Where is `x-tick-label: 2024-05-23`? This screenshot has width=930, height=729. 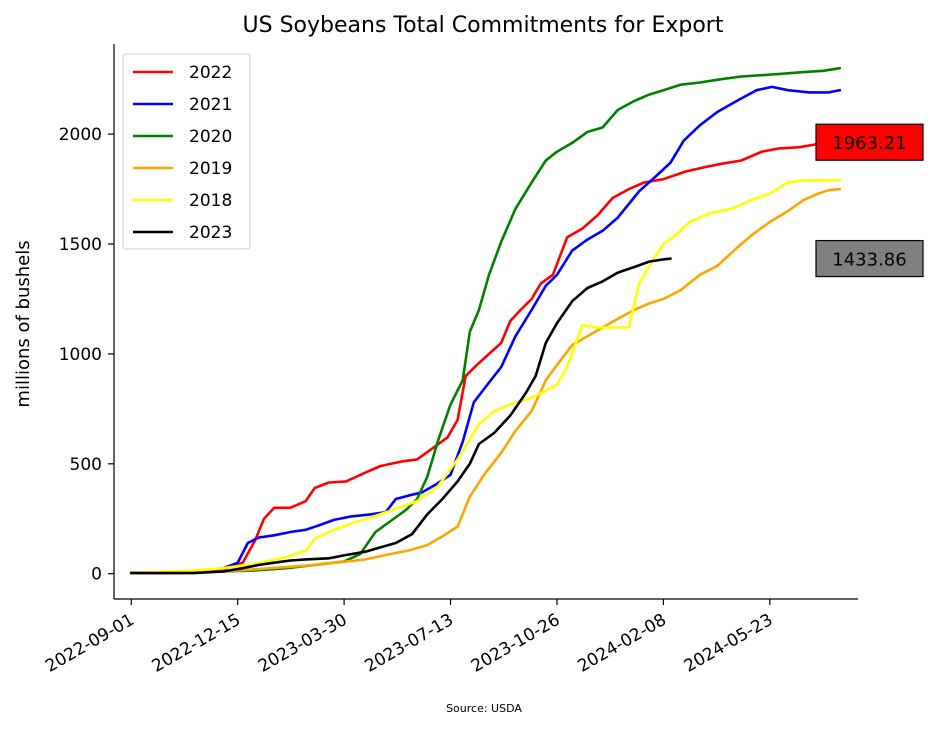
x-tick-label: 2024-05-23 is located at coordinates (729, 643).